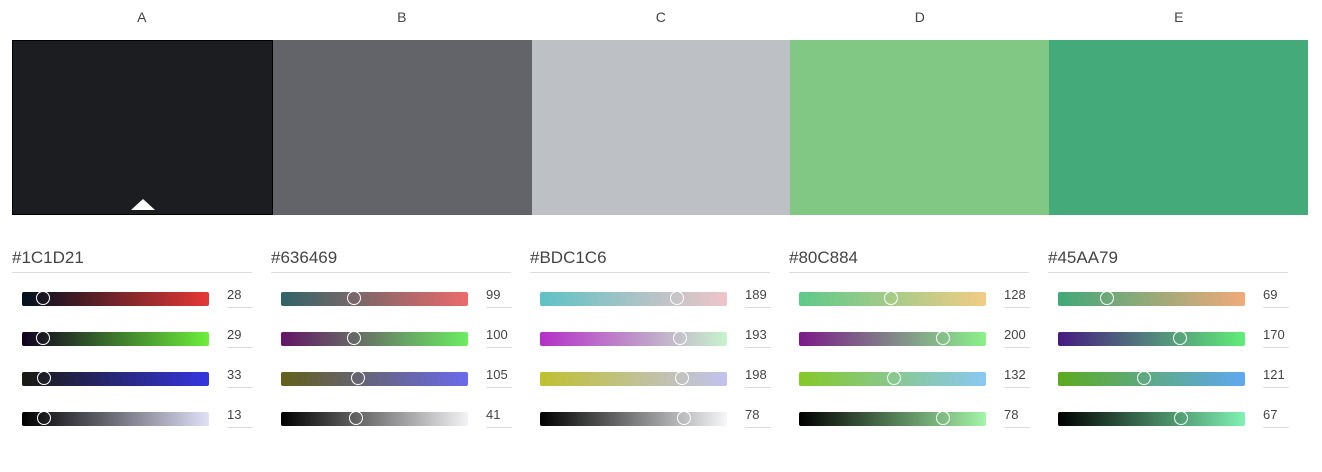  I want to click on channel-value: 33, so click(240, 377).